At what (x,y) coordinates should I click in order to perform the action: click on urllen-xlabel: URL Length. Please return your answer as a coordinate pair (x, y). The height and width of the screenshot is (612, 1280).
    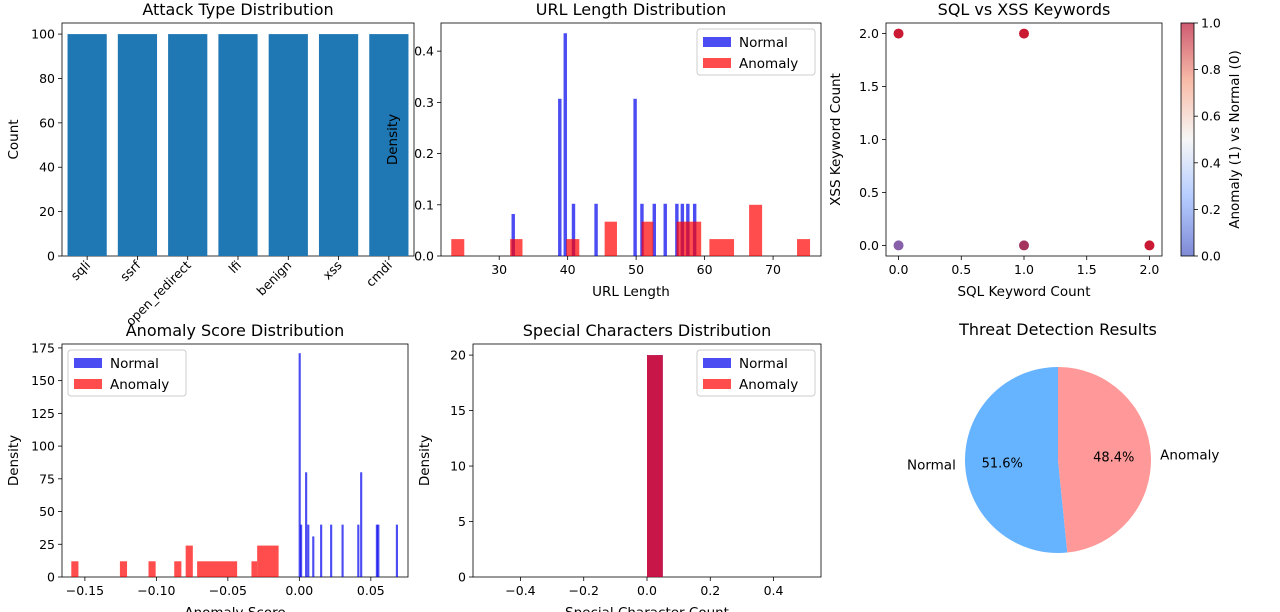
    Looking at the image, I should click on (631, 292).